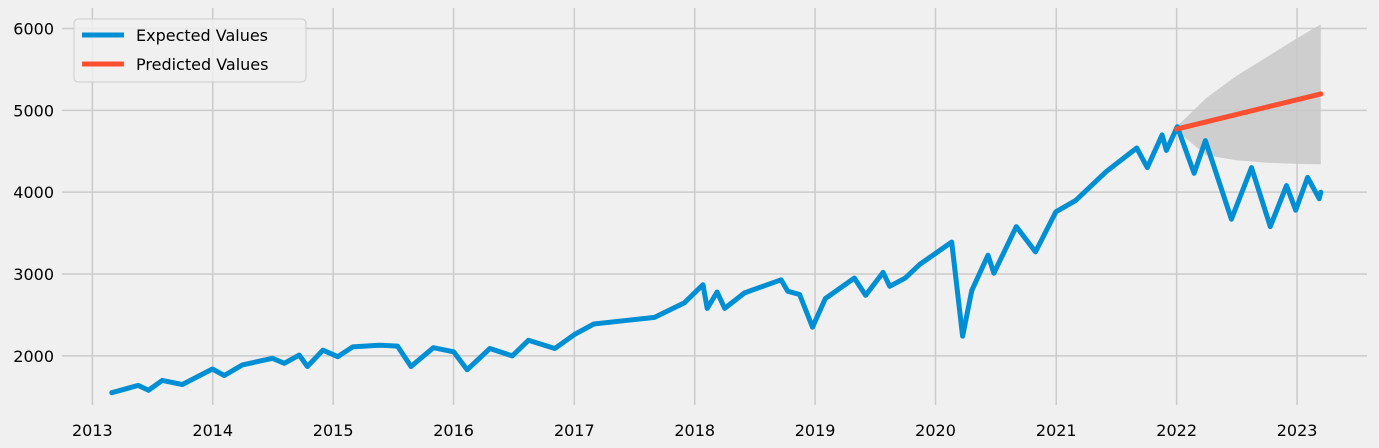 This screenshot has width=1379, height=448. I want to click on y-tick-label: 4000, so click(33, 192).